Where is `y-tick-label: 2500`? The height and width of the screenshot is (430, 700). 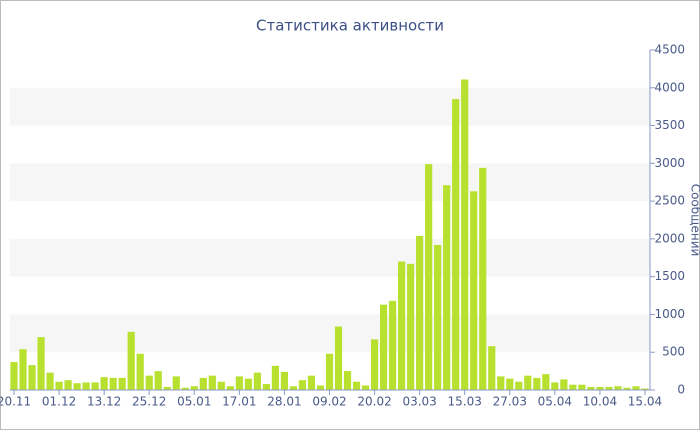
y-tick-label: 2500 is located at coordinates (669, 201).